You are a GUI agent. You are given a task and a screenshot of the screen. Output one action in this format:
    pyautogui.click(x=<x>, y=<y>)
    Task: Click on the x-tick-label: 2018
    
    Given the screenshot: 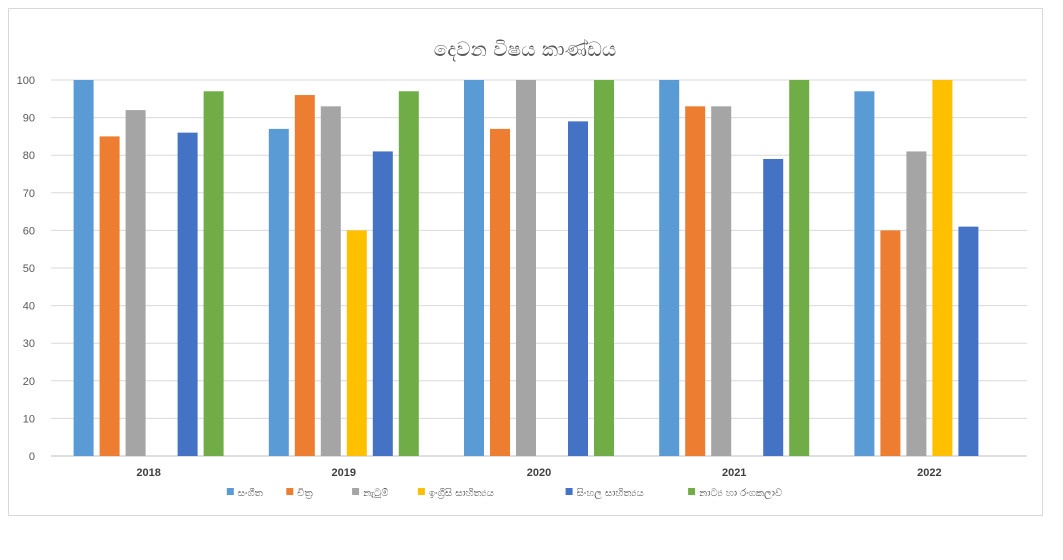 What is the action you would take?
    pyautogui.click(x=148, y=473)
    